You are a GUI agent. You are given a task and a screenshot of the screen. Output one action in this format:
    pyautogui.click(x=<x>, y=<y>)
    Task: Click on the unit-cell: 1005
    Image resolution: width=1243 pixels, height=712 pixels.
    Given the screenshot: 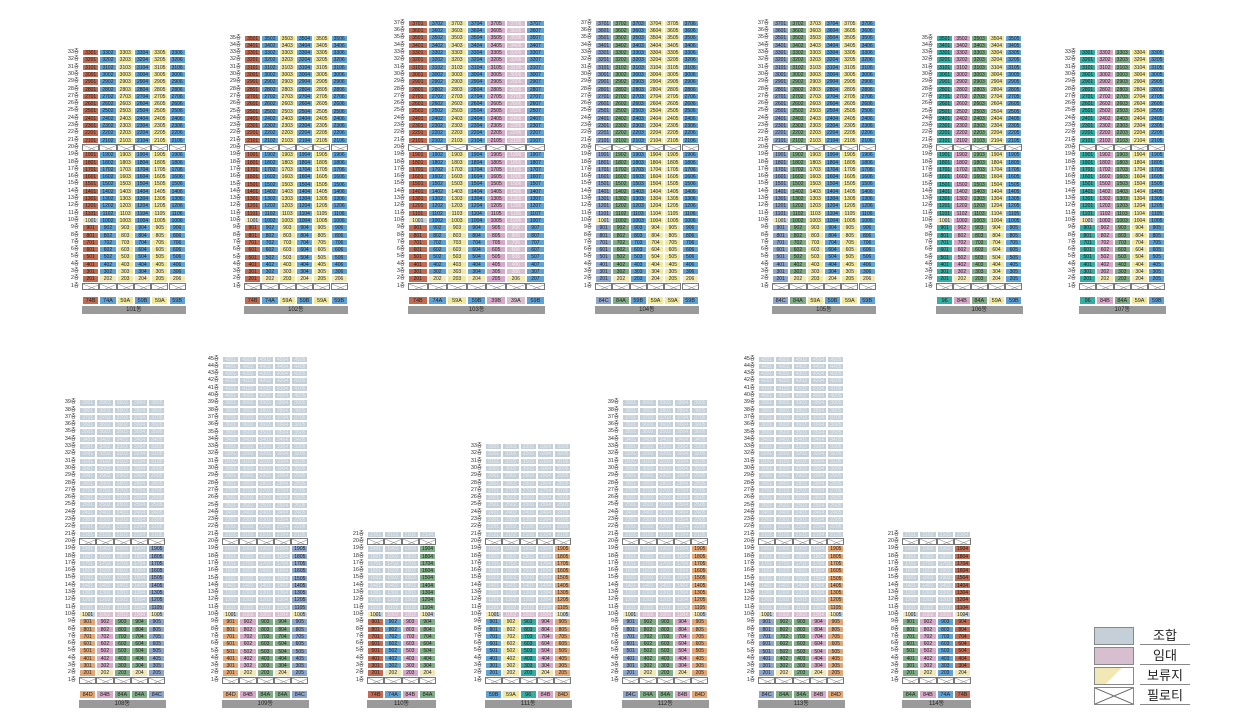 What is the action you would take?
    pyautogui.click(x=300, y=615)
    